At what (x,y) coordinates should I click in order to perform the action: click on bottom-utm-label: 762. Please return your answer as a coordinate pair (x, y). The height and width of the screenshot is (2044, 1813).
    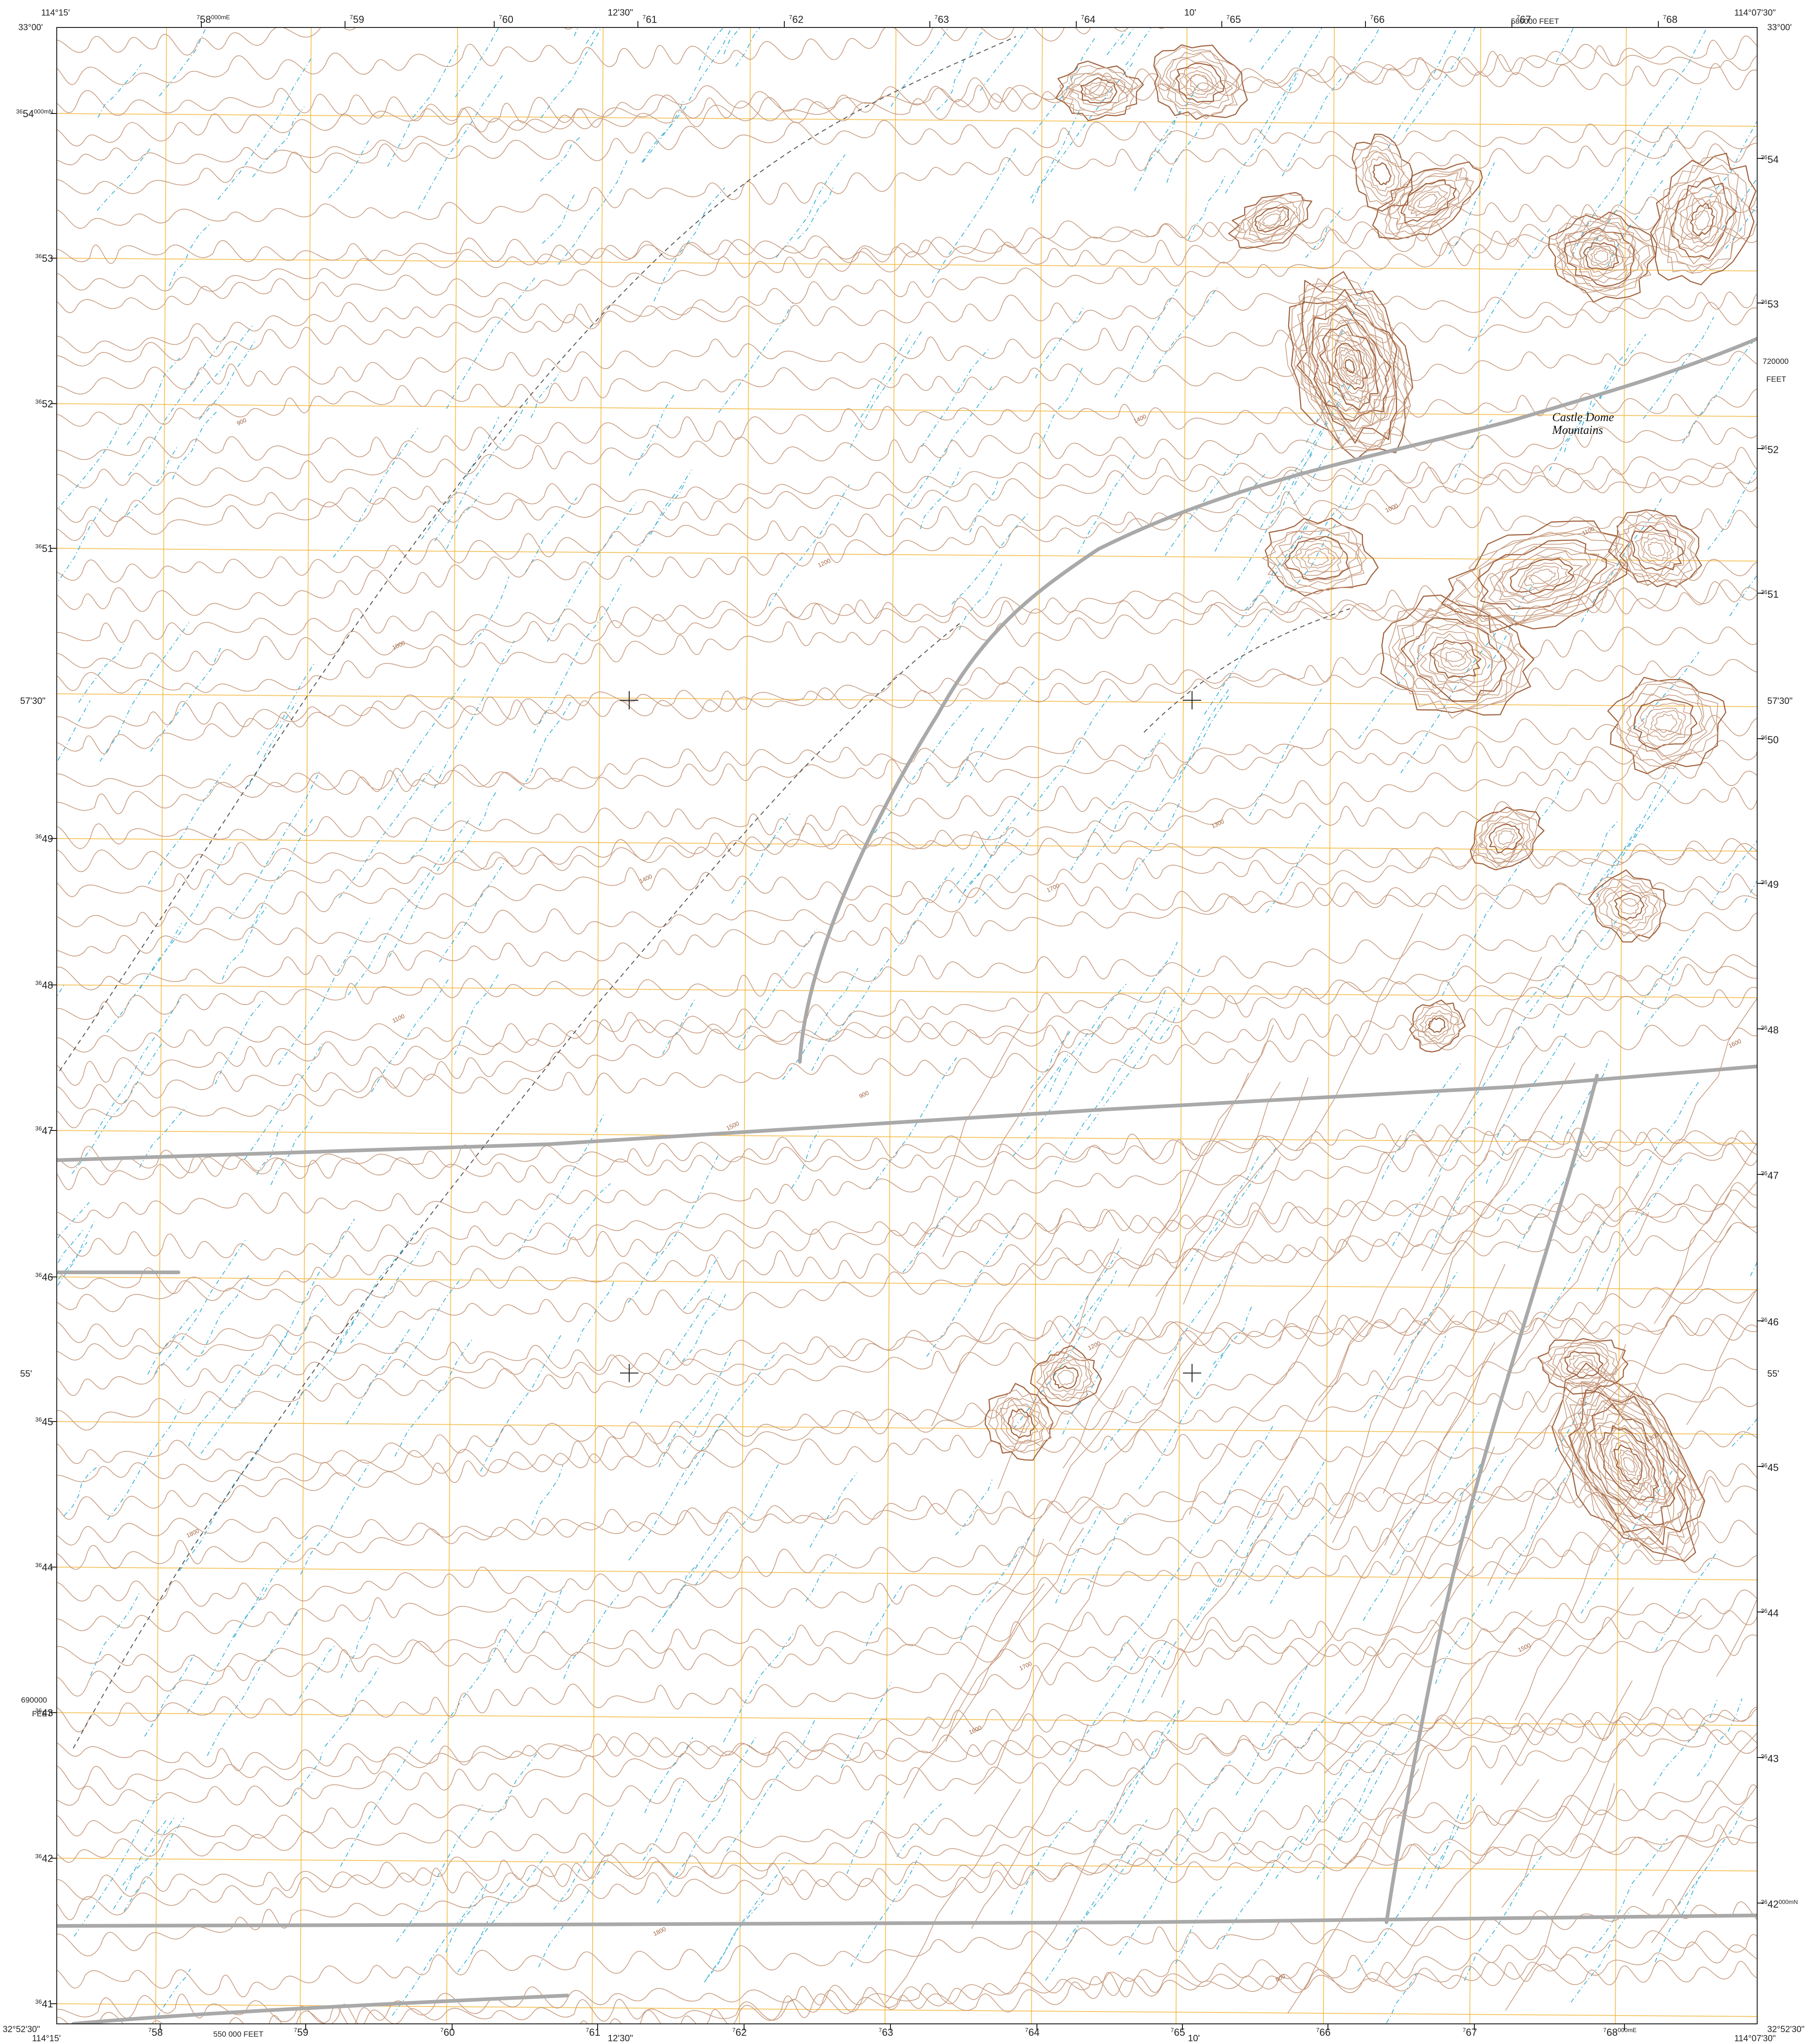
    Looking at the image, I should click on (739, 2032).